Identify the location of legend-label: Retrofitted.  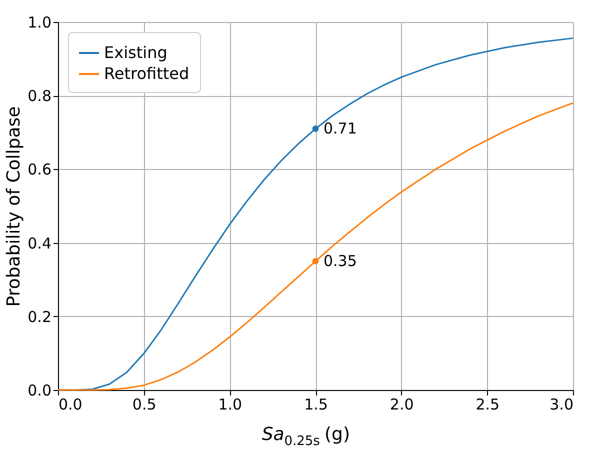
(147, 73).